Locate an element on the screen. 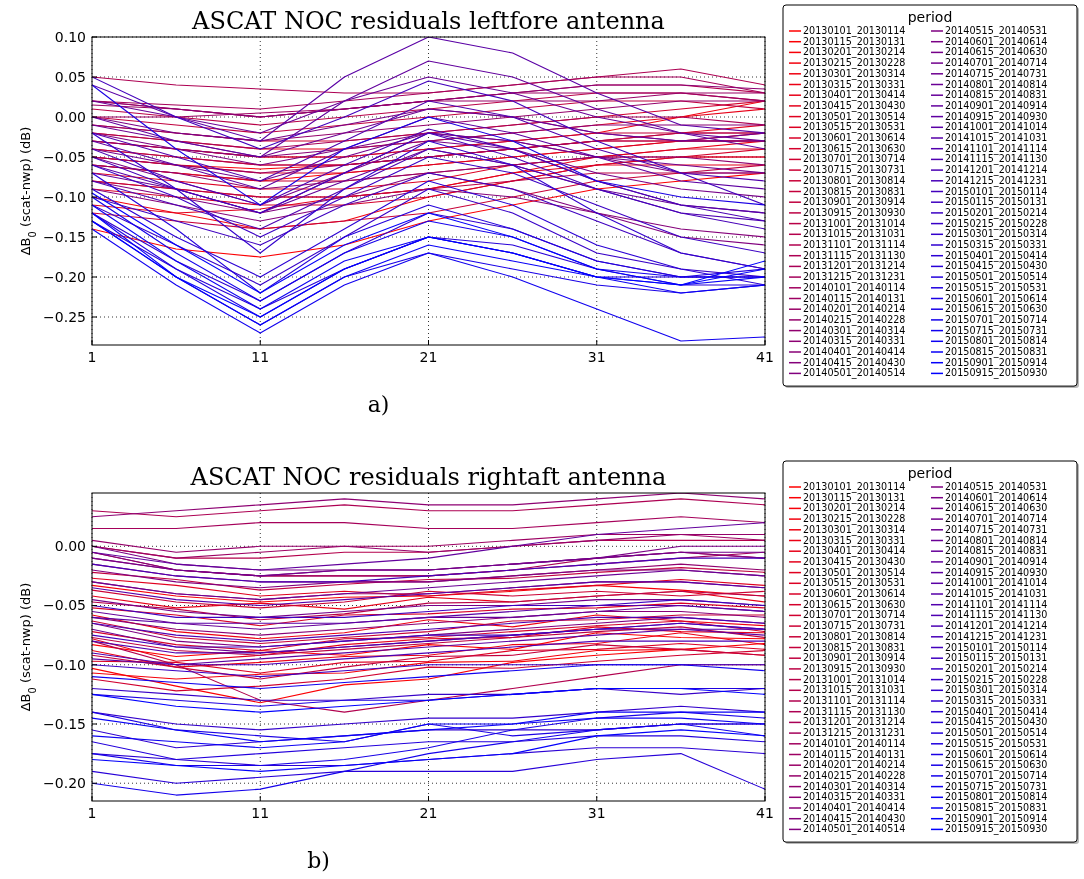  legend-label: 20131201_20131214 is located at coordinates (854, 722).